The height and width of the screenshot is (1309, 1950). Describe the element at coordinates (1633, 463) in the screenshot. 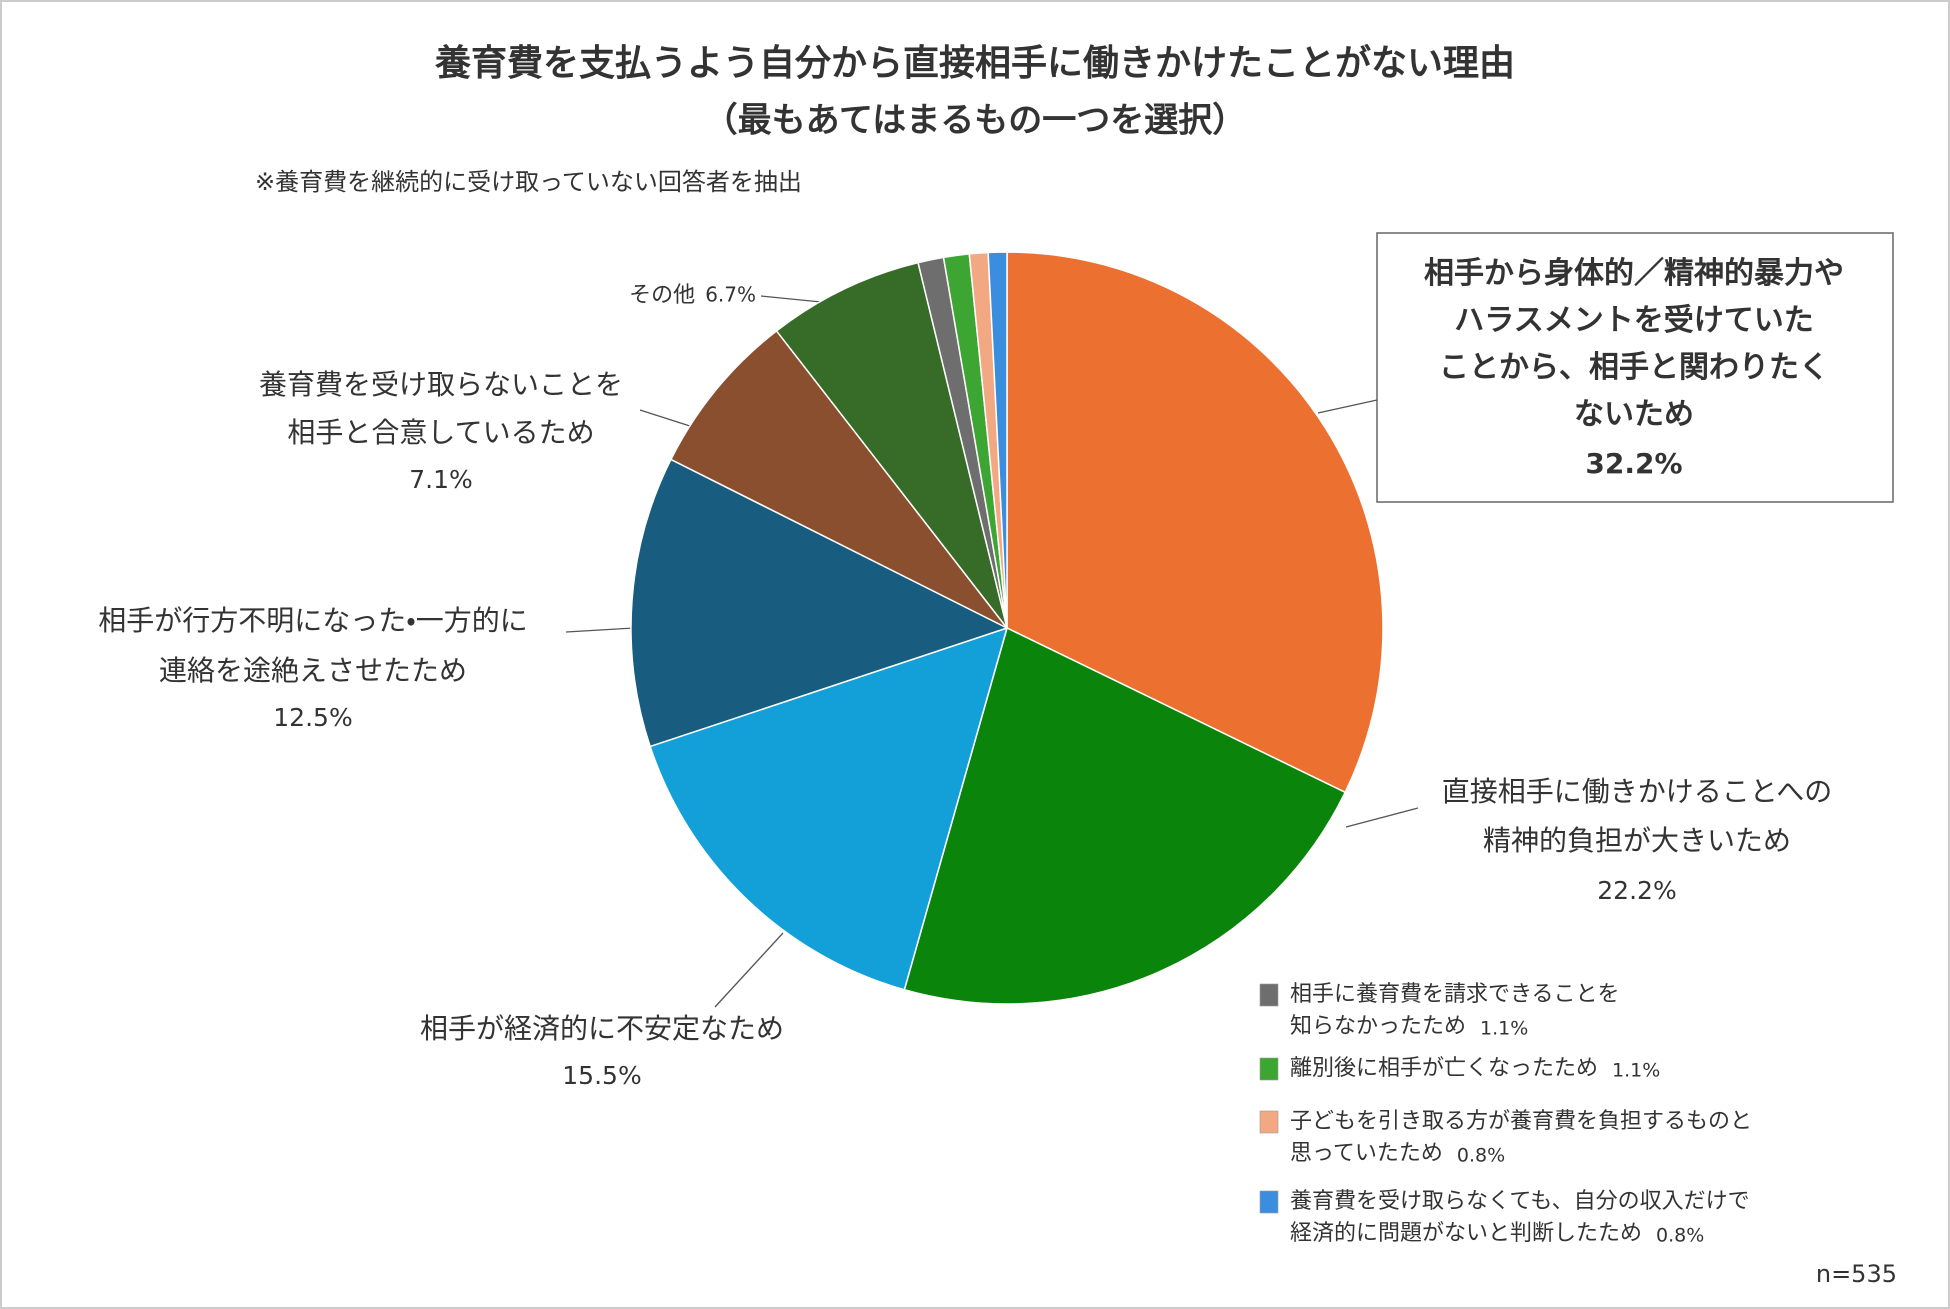

I see `value-label: 32.2%` at that location.